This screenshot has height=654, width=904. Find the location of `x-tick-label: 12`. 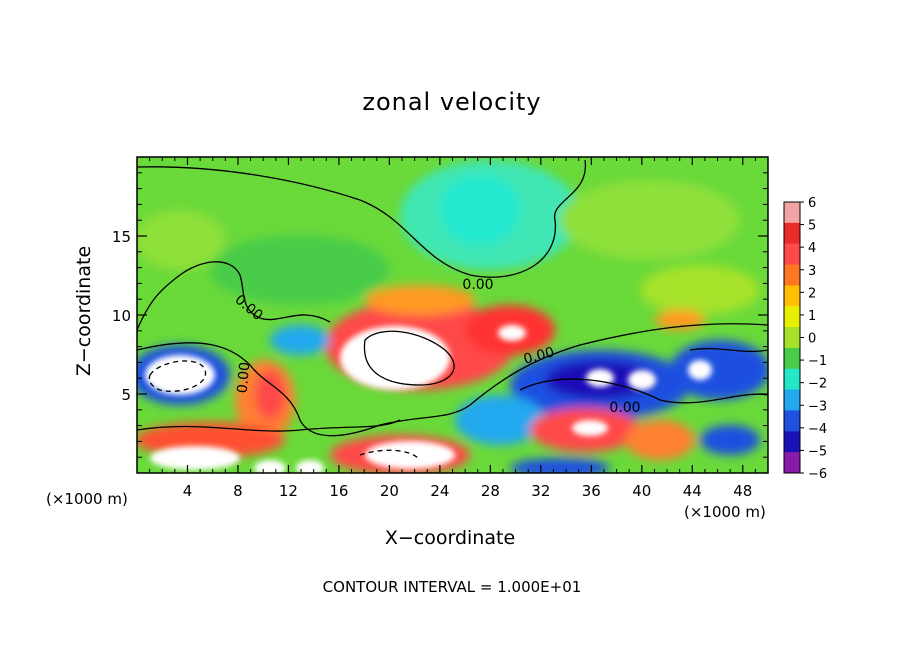

x-tick-label: 12 is located at coordinates (288, 491).